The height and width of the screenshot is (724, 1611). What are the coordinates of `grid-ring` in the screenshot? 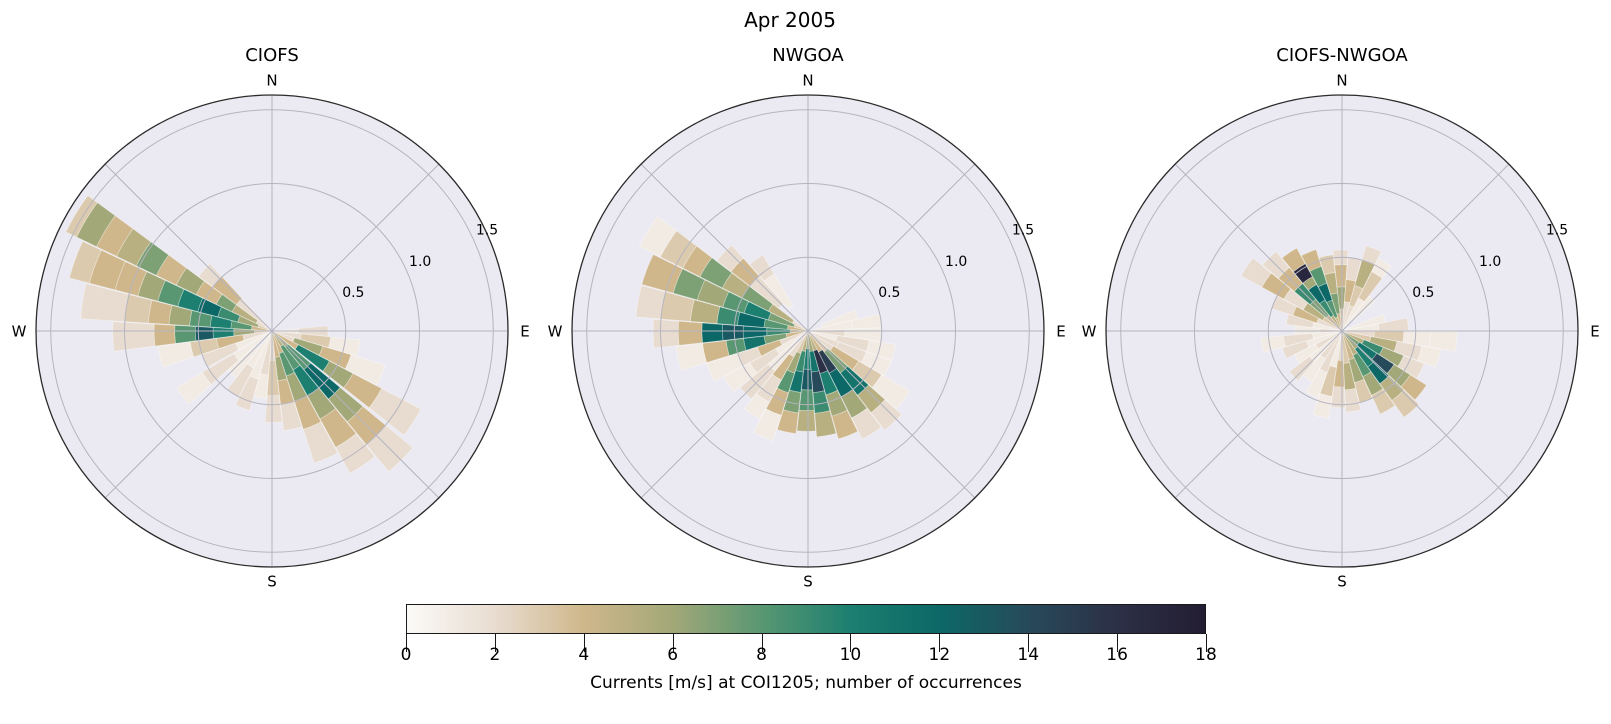 It's located at (808, 331).